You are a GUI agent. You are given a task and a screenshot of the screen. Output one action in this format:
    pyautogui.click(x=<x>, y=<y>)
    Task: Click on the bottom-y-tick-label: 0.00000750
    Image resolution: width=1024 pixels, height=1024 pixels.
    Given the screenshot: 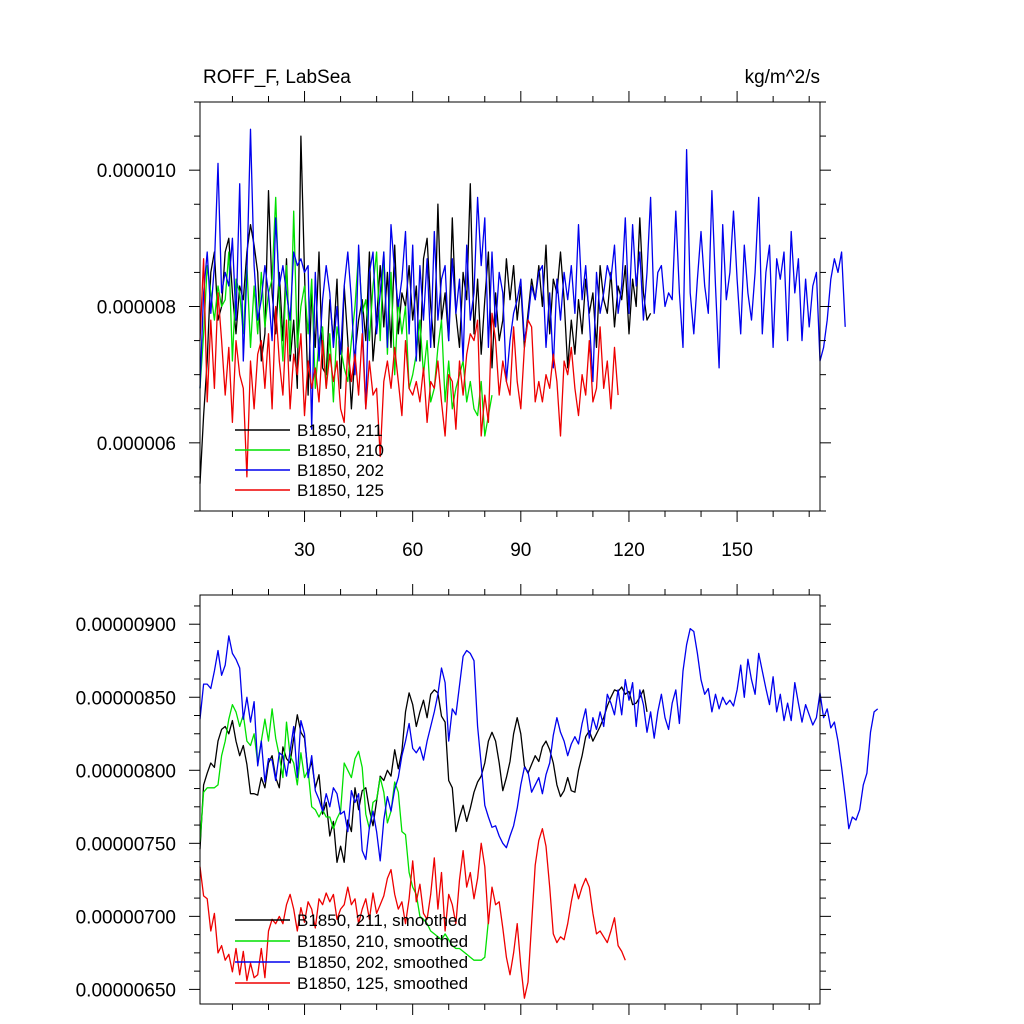 What is the action you would take?
    pyautogui.click(x=126, y=844)
    